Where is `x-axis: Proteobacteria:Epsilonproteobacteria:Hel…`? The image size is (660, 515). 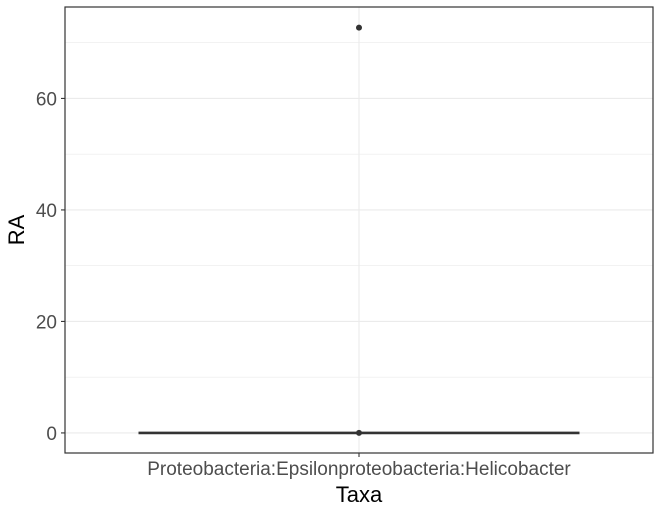 x-axis: Proteobacteria:Epsilonproteobacteria:Hel… is located at coordinates (359, 466).